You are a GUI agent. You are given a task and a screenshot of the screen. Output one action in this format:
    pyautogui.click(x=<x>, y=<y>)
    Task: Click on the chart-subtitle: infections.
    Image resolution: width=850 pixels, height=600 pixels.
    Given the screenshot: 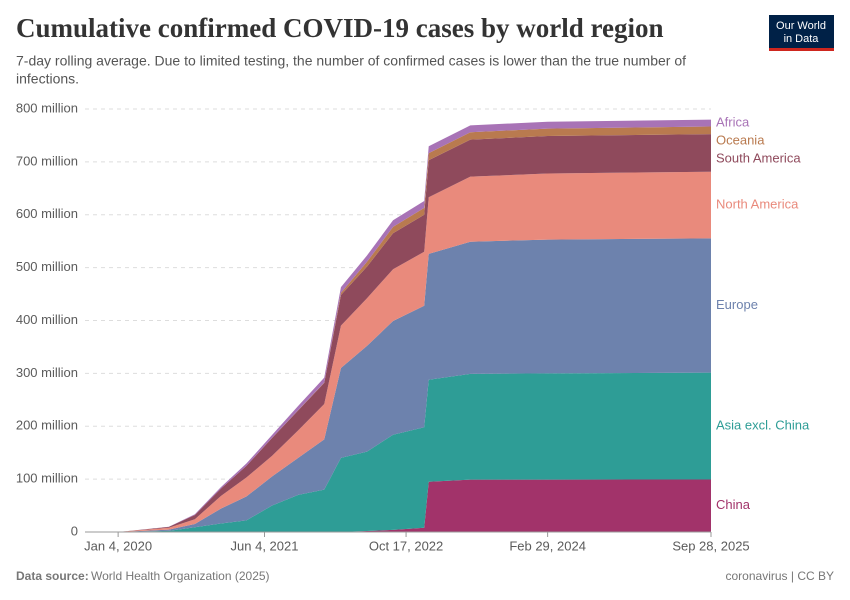 What is the action you would take?
    pyautogui.click(x=47, y=79)
    